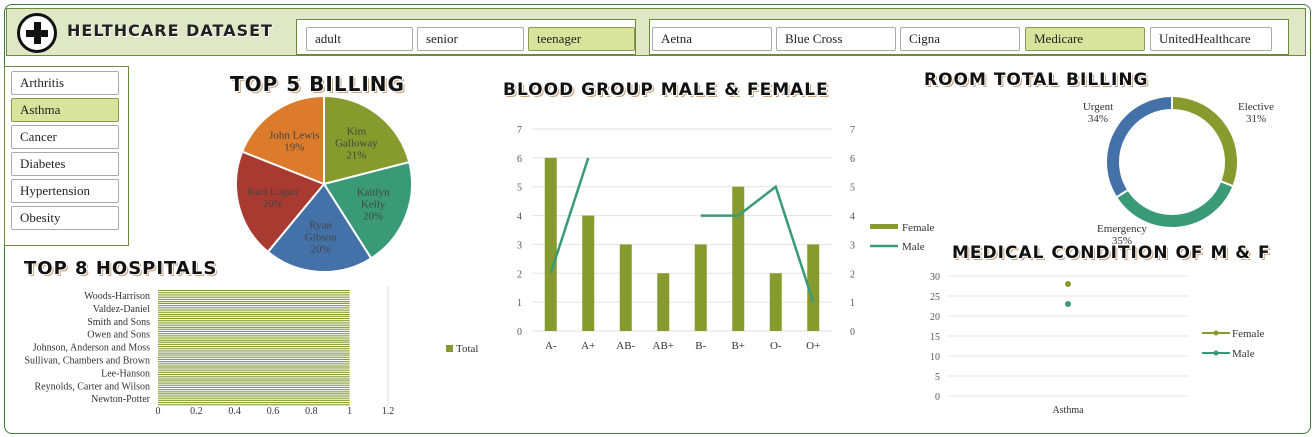  Describe the element at coordinates (852, 159) in the screenshot. I see `y-axis-right-label: 6` at that location.